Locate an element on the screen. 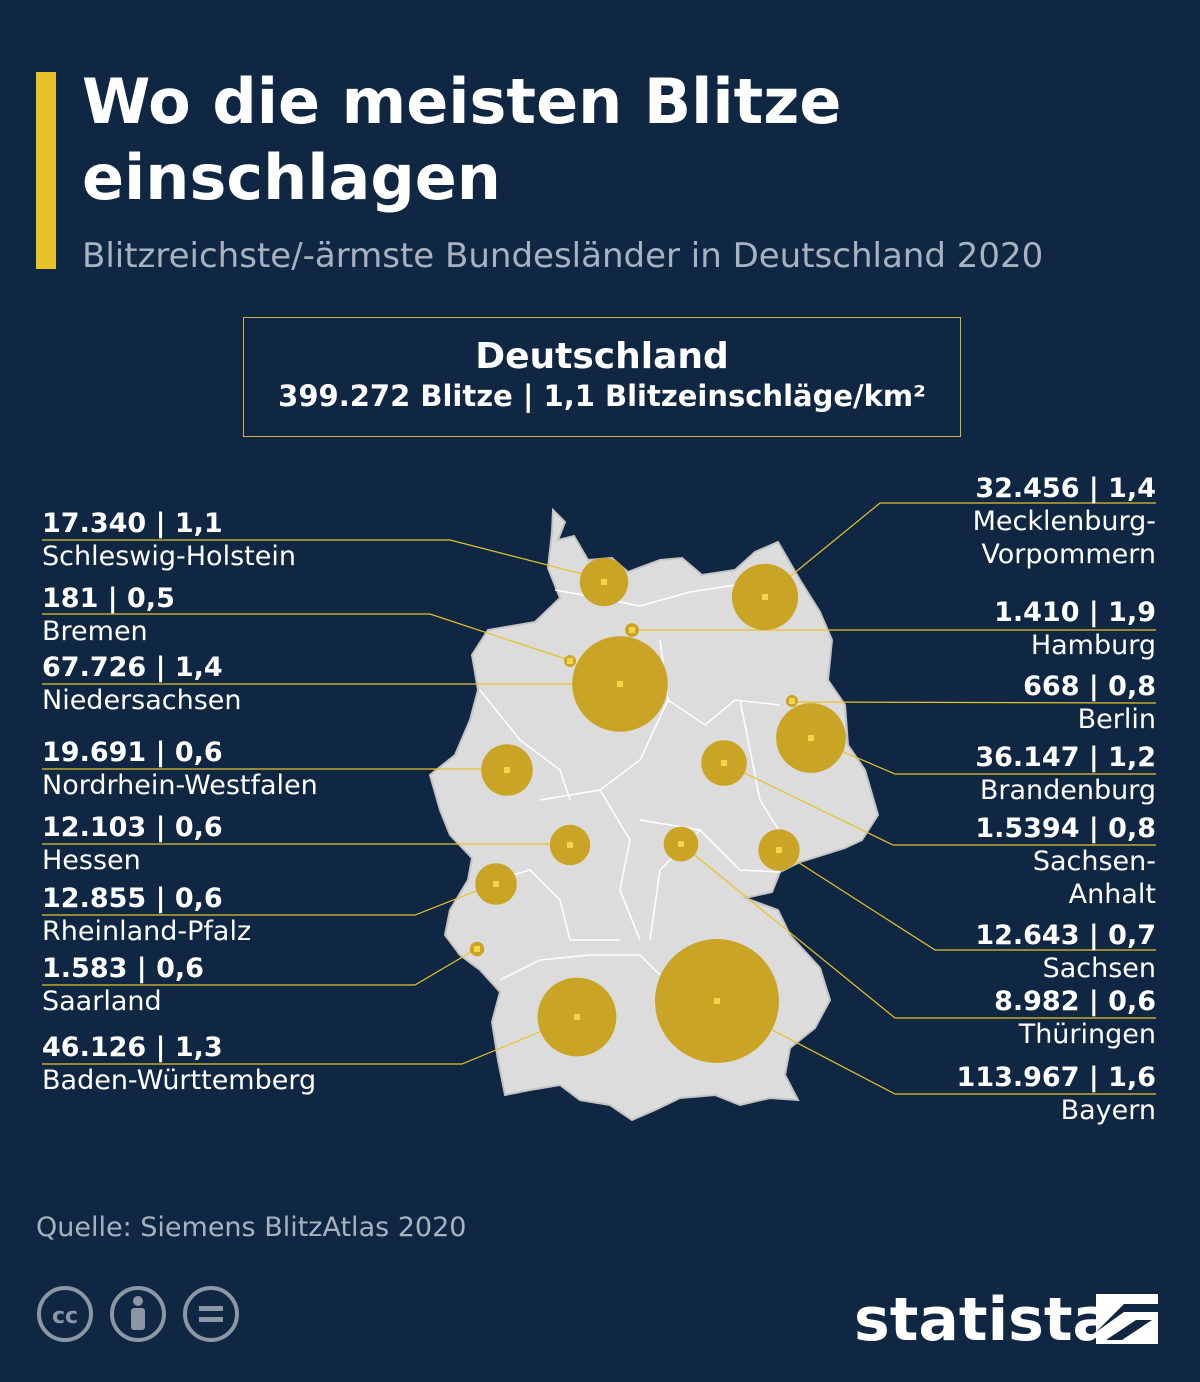  label-sachsen: 12.643 | 0,7 Sachsen is located at coordinates (1065, 952).